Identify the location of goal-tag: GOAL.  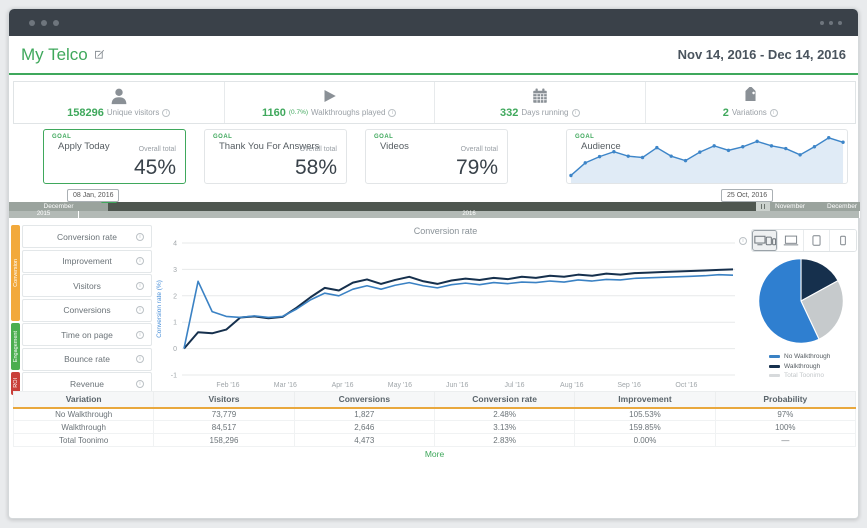
(585, 137).